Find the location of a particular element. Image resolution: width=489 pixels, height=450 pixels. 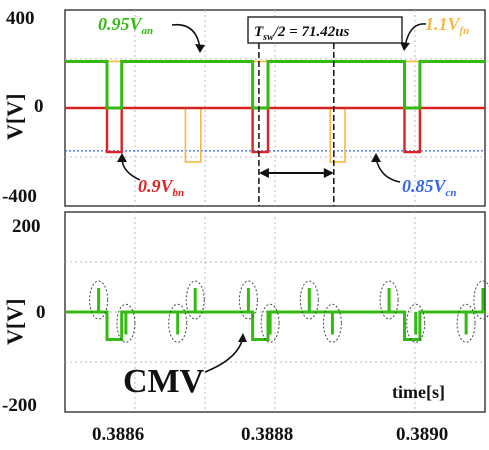

cmv-arrowhead is located at coordinates (242, 337).